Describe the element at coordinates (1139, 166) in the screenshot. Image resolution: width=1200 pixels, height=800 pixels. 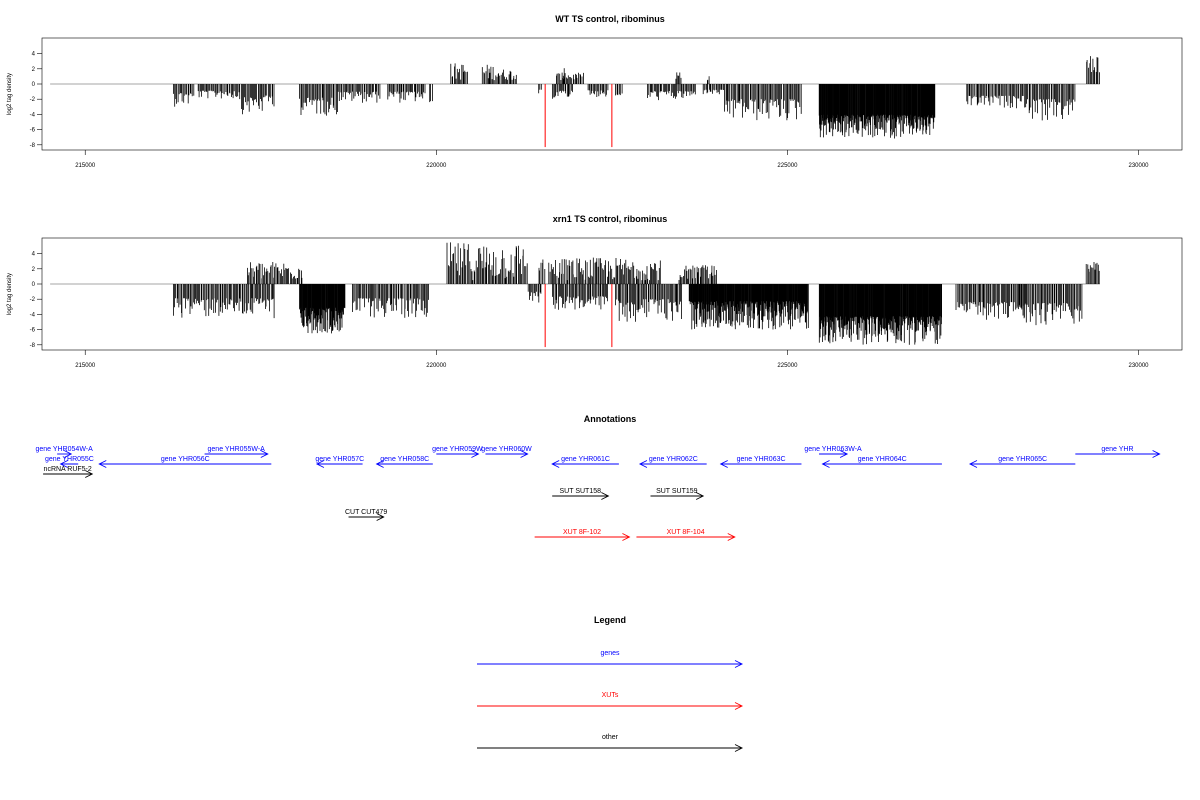
I see `x-tick-label: 230000` at that location.